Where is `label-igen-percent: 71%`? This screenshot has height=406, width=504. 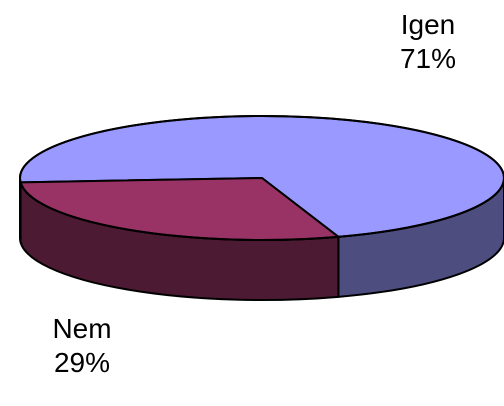
label-igen-percent: 71% is located at coordinates (428, 58).